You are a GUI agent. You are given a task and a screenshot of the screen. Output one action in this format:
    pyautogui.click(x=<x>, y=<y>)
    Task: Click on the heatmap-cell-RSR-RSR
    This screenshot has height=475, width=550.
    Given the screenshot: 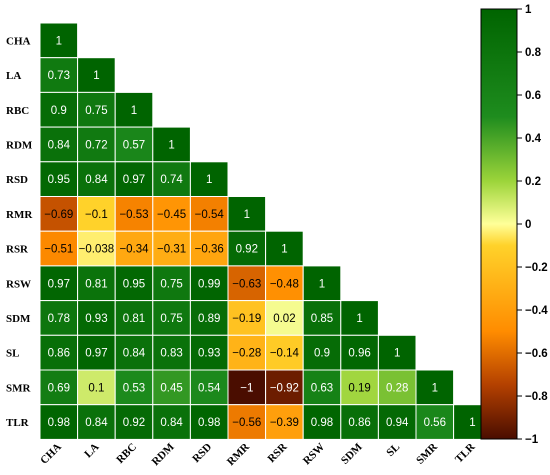 What is the action you would take?
    pyautogui.click(x=284, y=248)
    